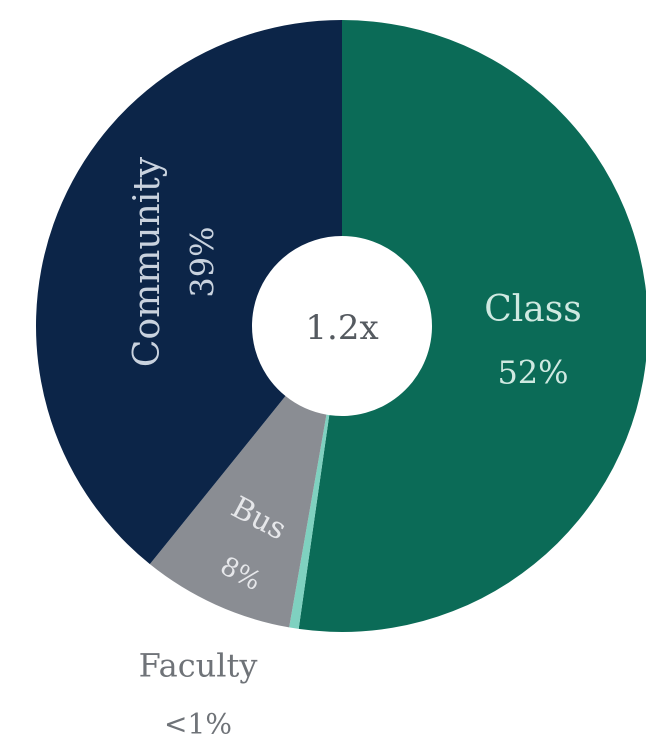  What do you see at coordinates (532, 309) in the screenshot?
I see `slice-name: Class` at bounding box center [532, 309].